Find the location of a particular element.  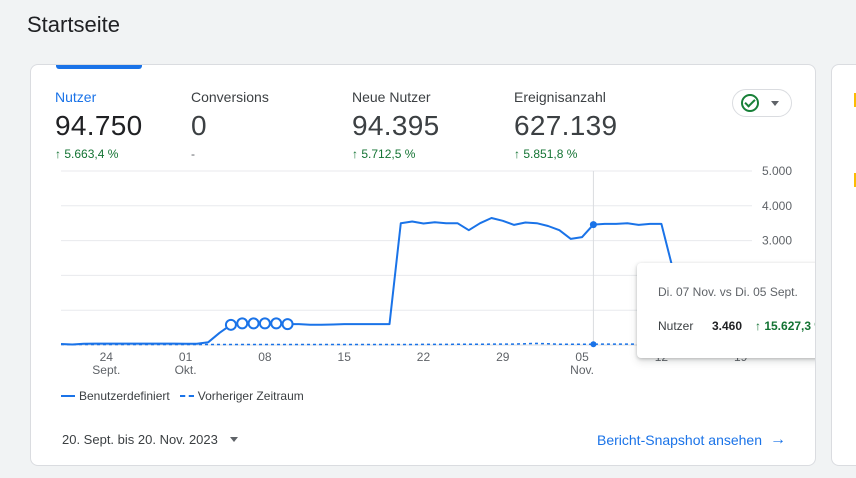

tooltip-value: 3.460 is located at coordinates (727, 326).